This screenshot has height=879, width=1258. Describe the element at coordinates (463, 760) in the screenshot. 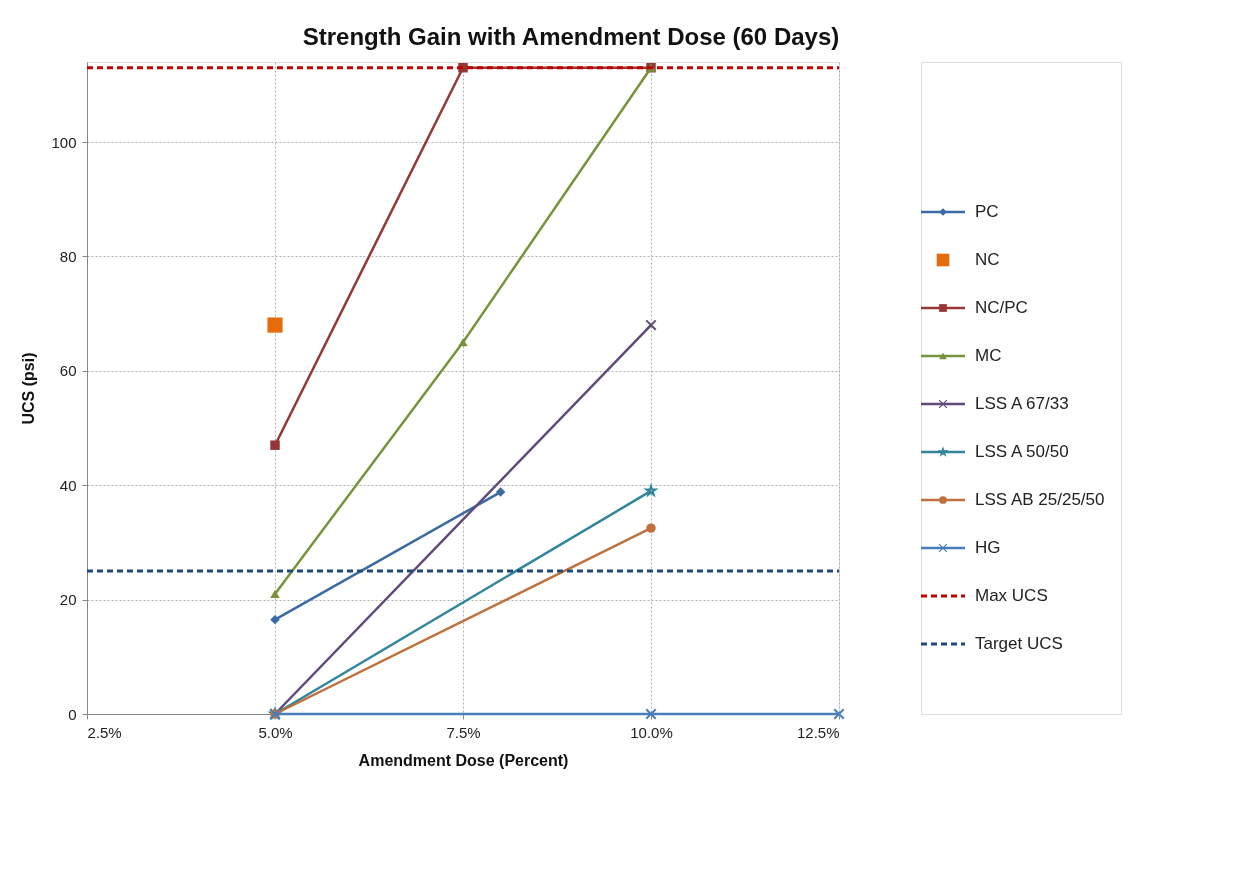

I see `x-axis-title: Amendment Dose (Percent)` at that location.